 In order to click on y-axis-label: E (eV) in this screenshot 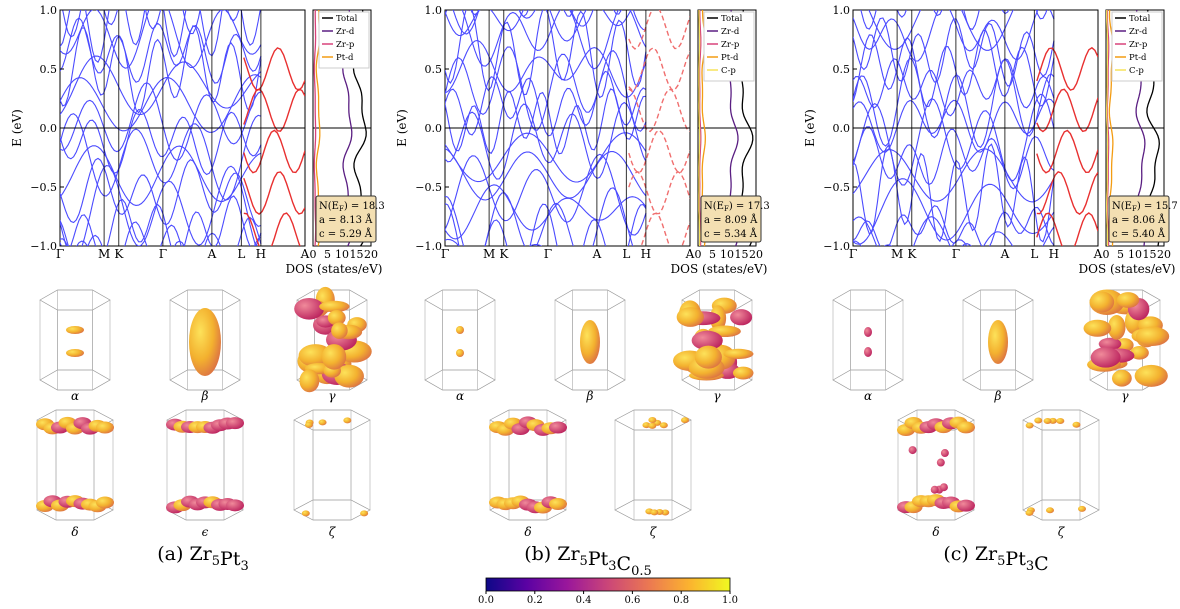, I will do `click(402, 128)`.